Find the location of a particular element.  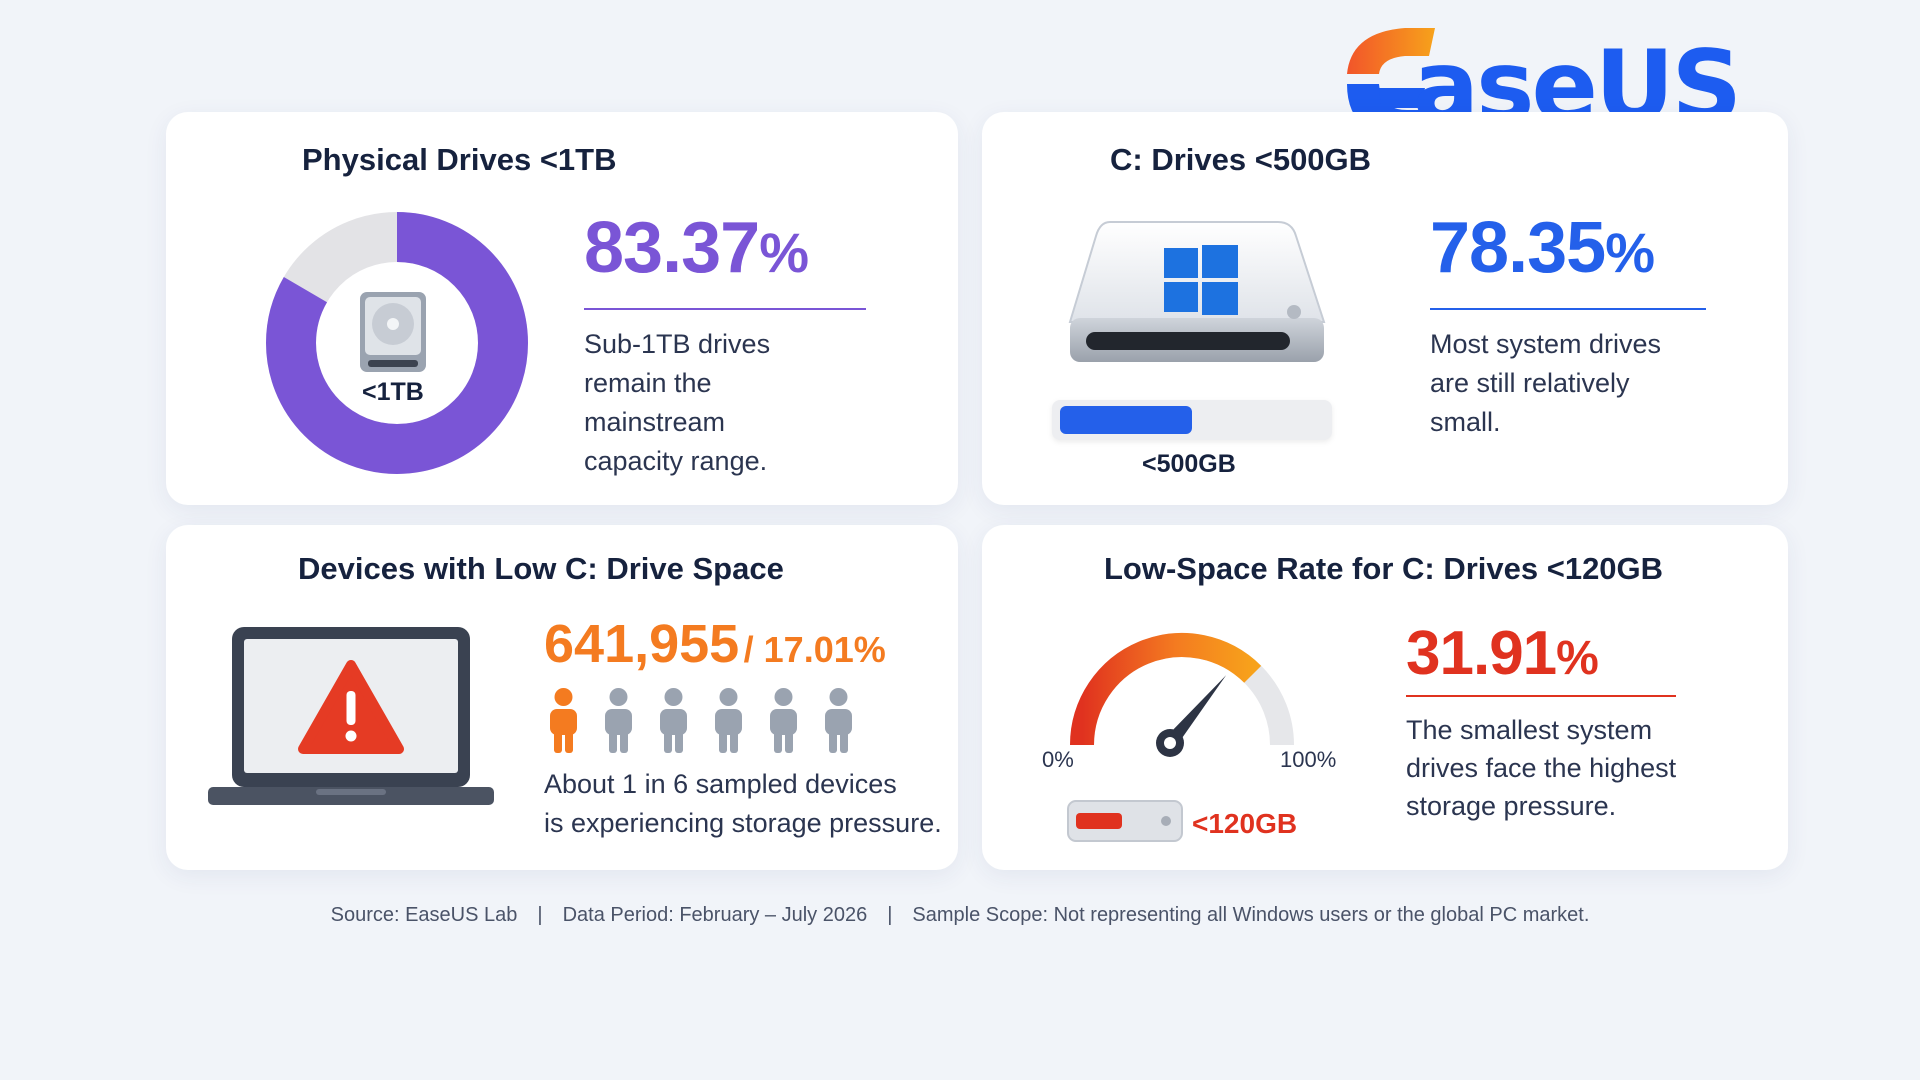

windows-drive-icon is located at coordinates (1197, 291).